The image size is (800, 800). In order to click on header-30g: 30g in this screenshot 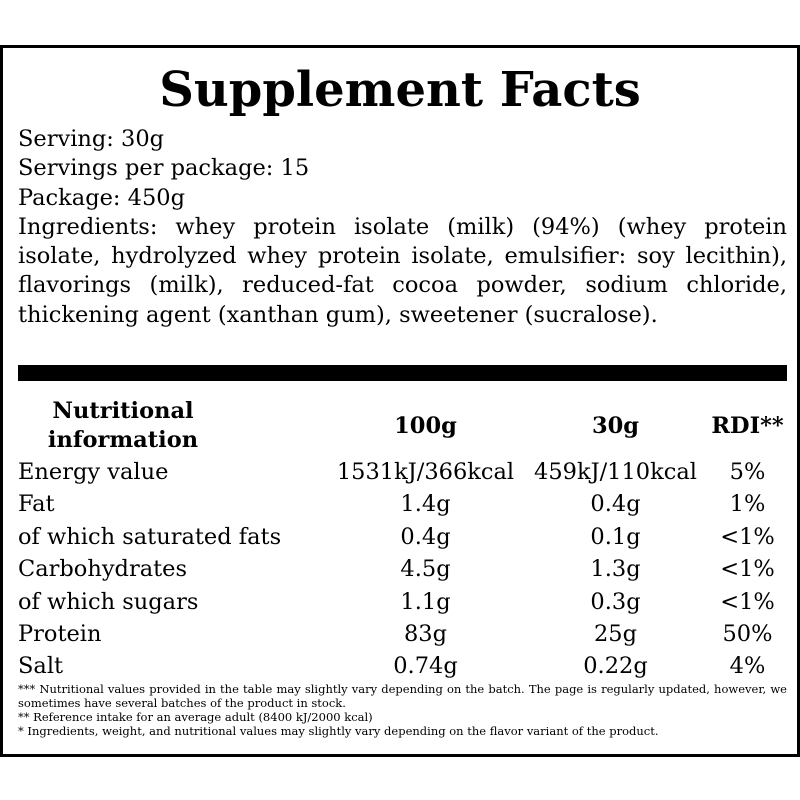, I will do `click(615, 425)`.